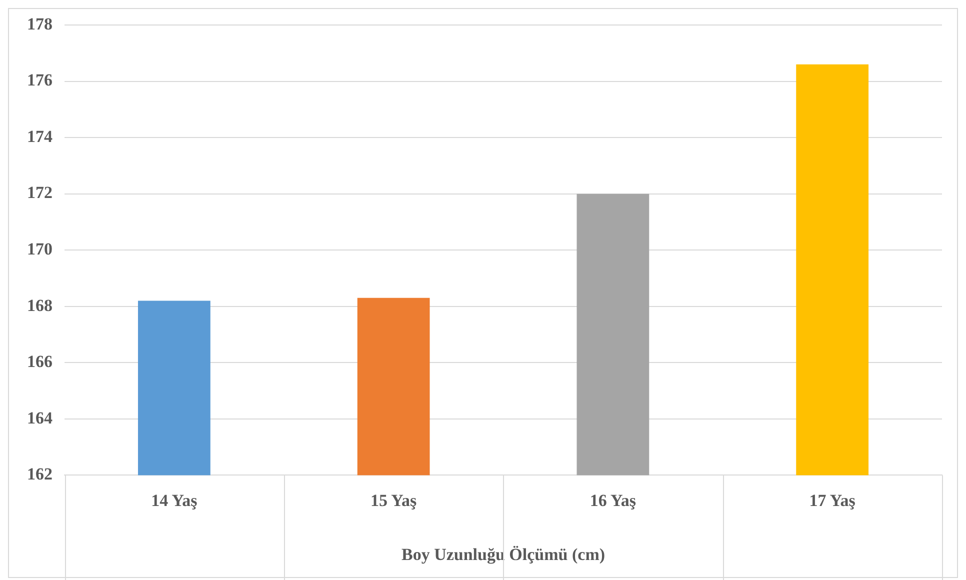  I want to click on y-tick-label: 178, so click(39, 24).